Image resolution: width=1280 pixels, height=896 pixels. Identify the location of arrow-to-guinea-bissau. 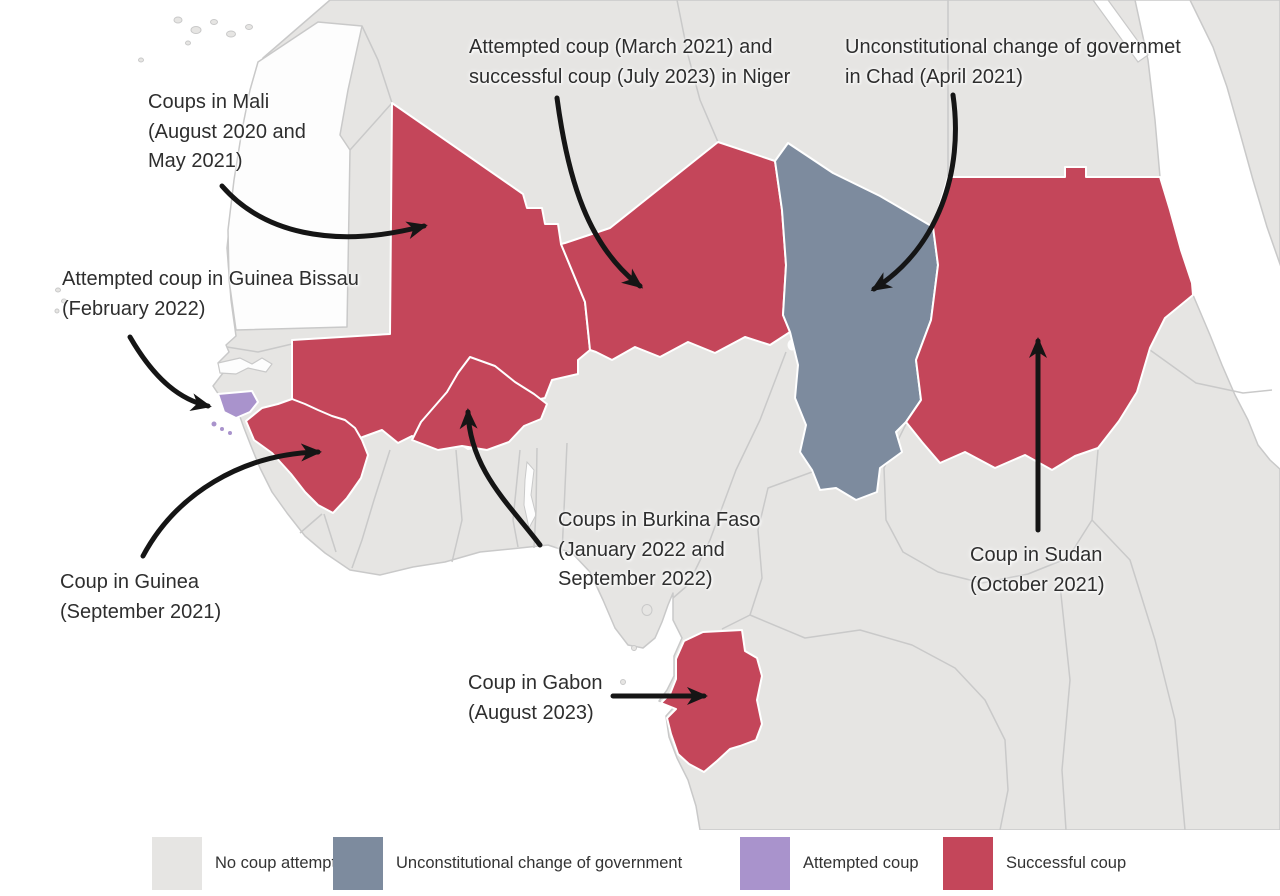
(169, 372).